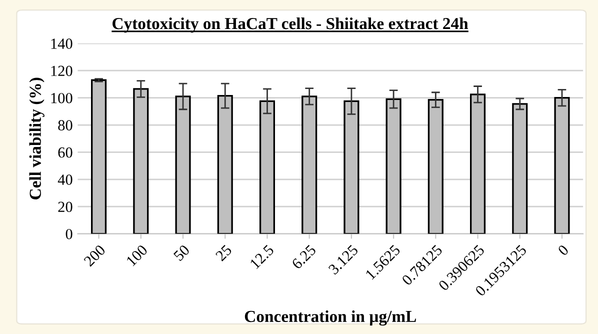 This screenshot has height=334, width=598. I want to click on y-tick-label: 140, so click(61, 43).